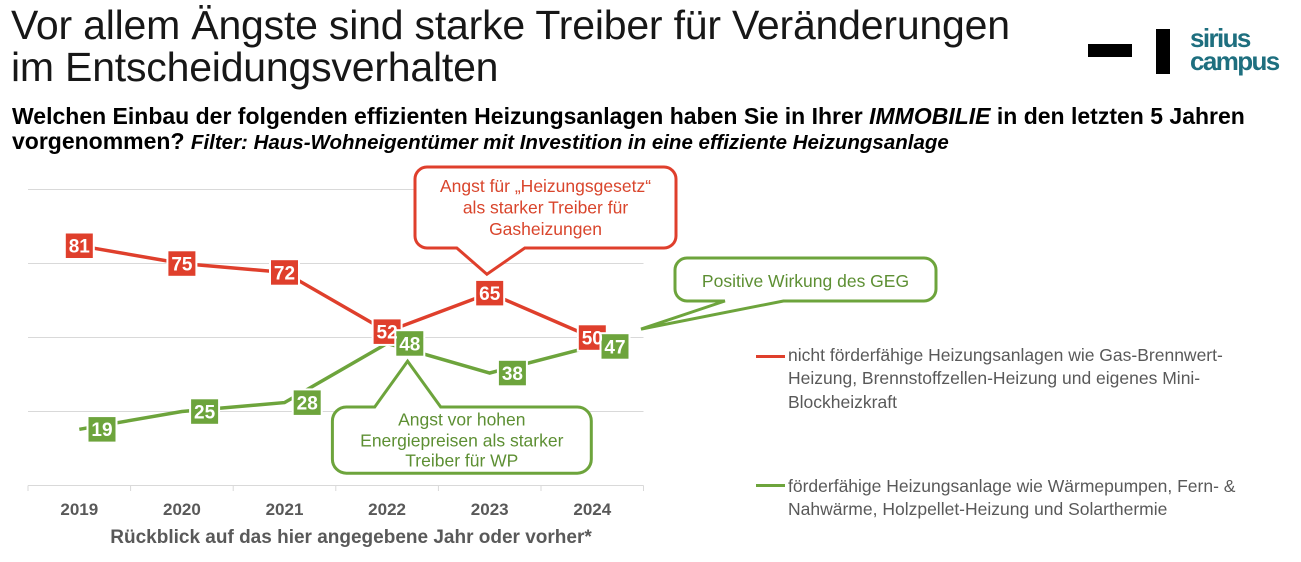 The height and width of the screenshot is (562, 1301). Describe the element at coordinates (461, 461) in the screenshot. I see `svg-text: Treiber für WP` at that location.